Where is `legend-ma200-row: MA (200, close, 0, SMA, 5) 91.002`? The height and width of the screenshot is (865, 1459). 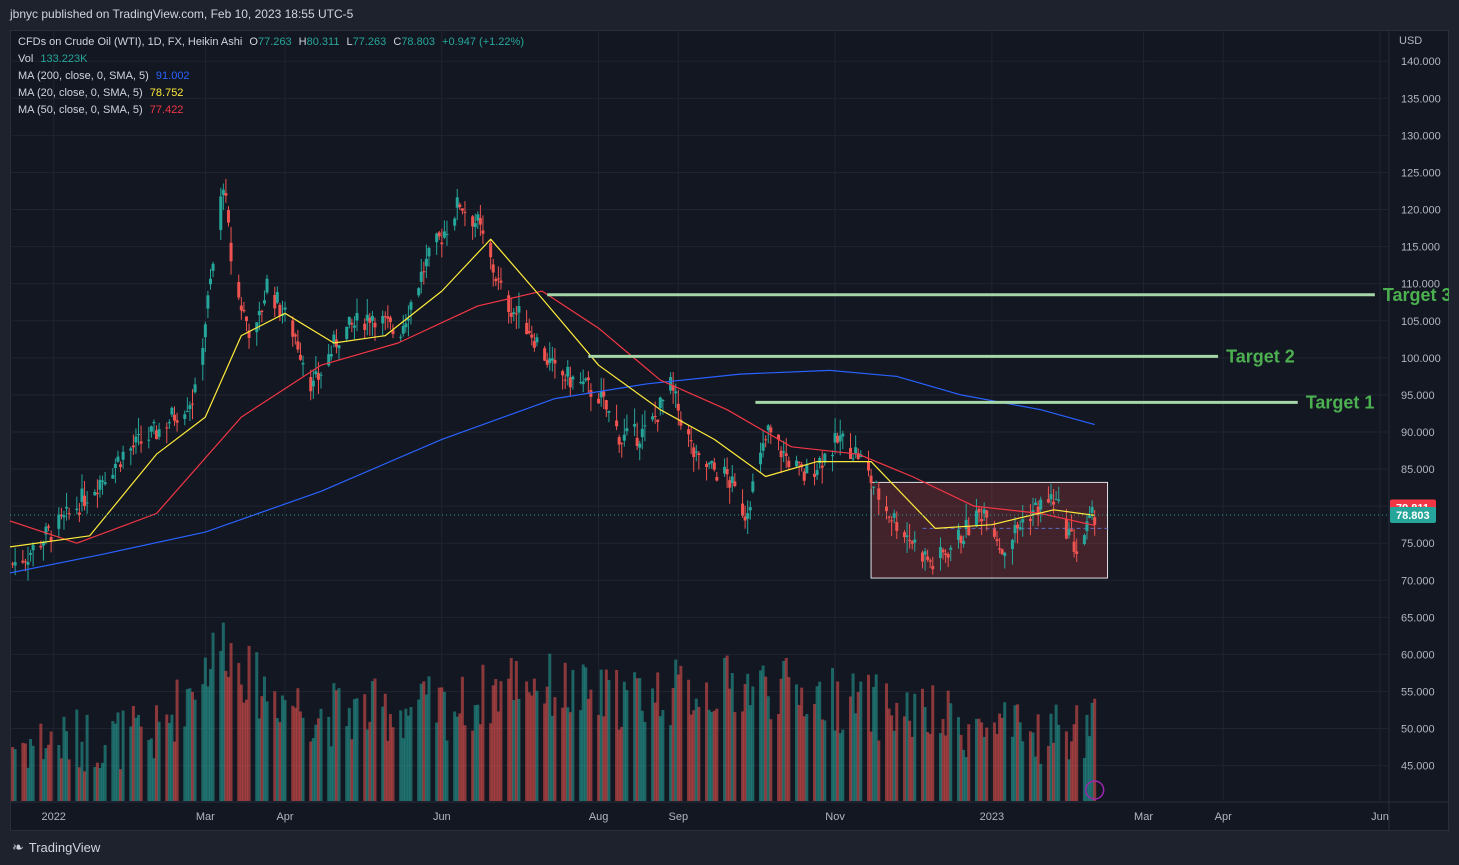 legend-ma200-row: MA (200, close, 0, SMA, 5) 91.002 is located at coordinates (273, 76).